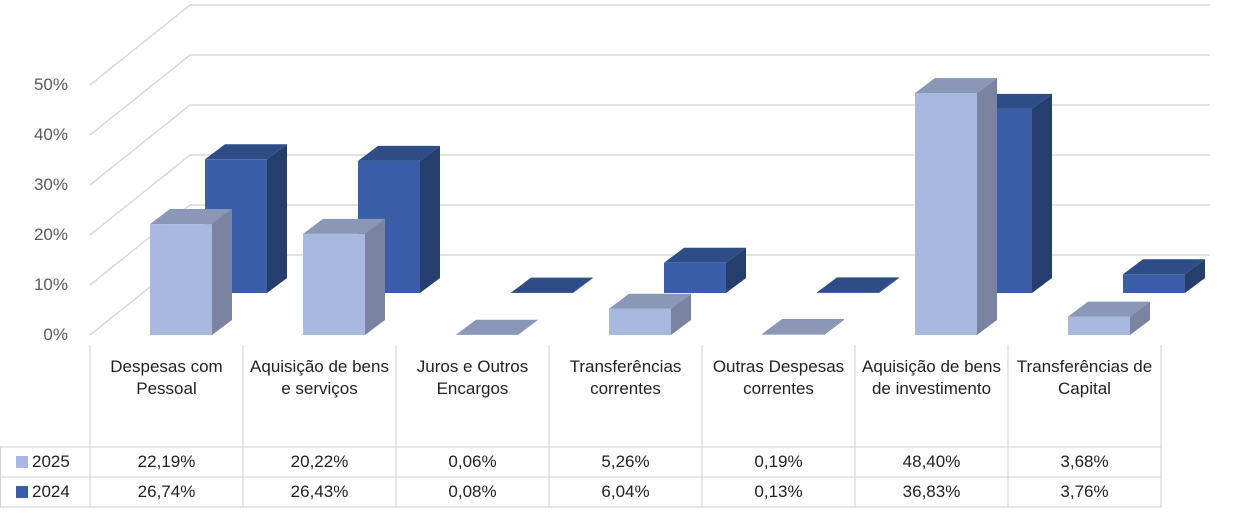  Describe the element at coordinates (931, 491) in the screenshot. I see `table-value: 36,83%` at that location.